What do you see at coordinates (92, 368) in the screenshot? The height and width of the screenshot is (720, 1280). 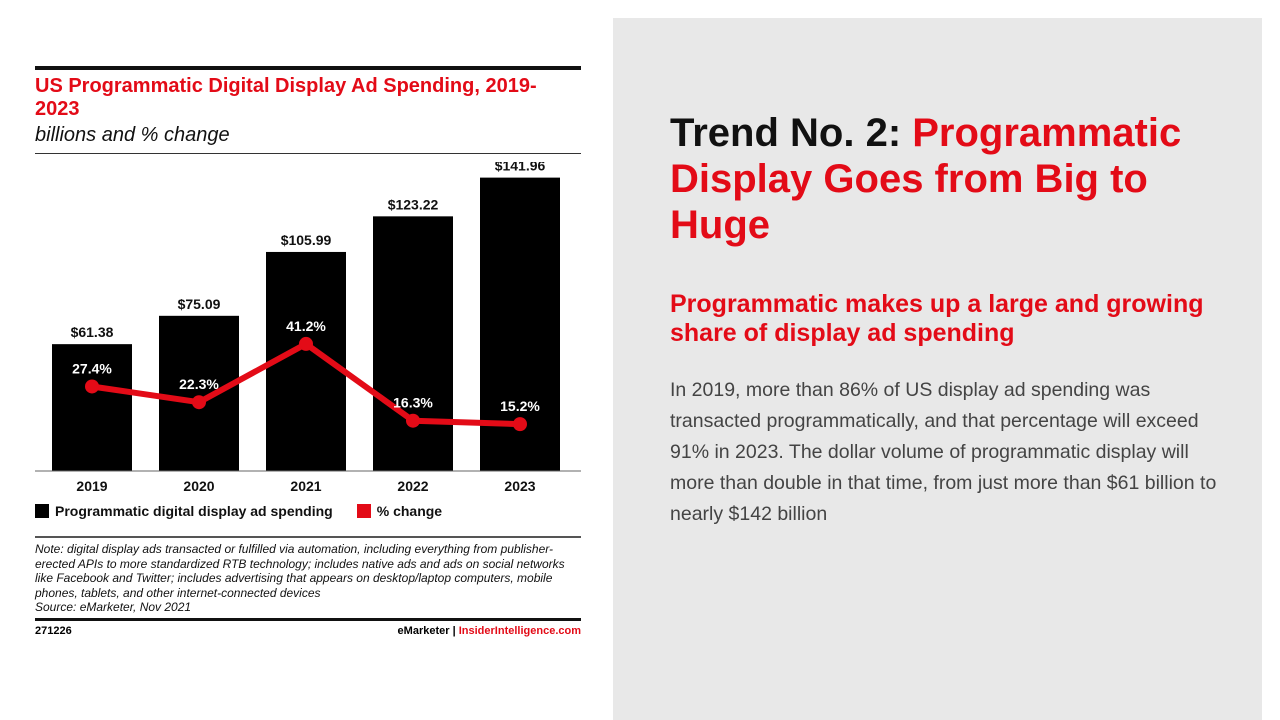 I see `change-label: 27.4%` at bounding box center [92, 368].